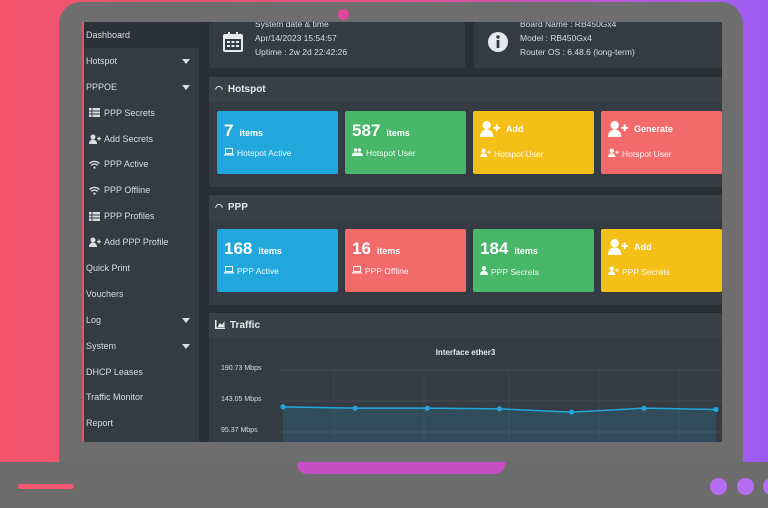 This screenshot has width=768, height=508. I want to click on sidebar-item-ppp-offline: PPP Offline, so click(141, 190).